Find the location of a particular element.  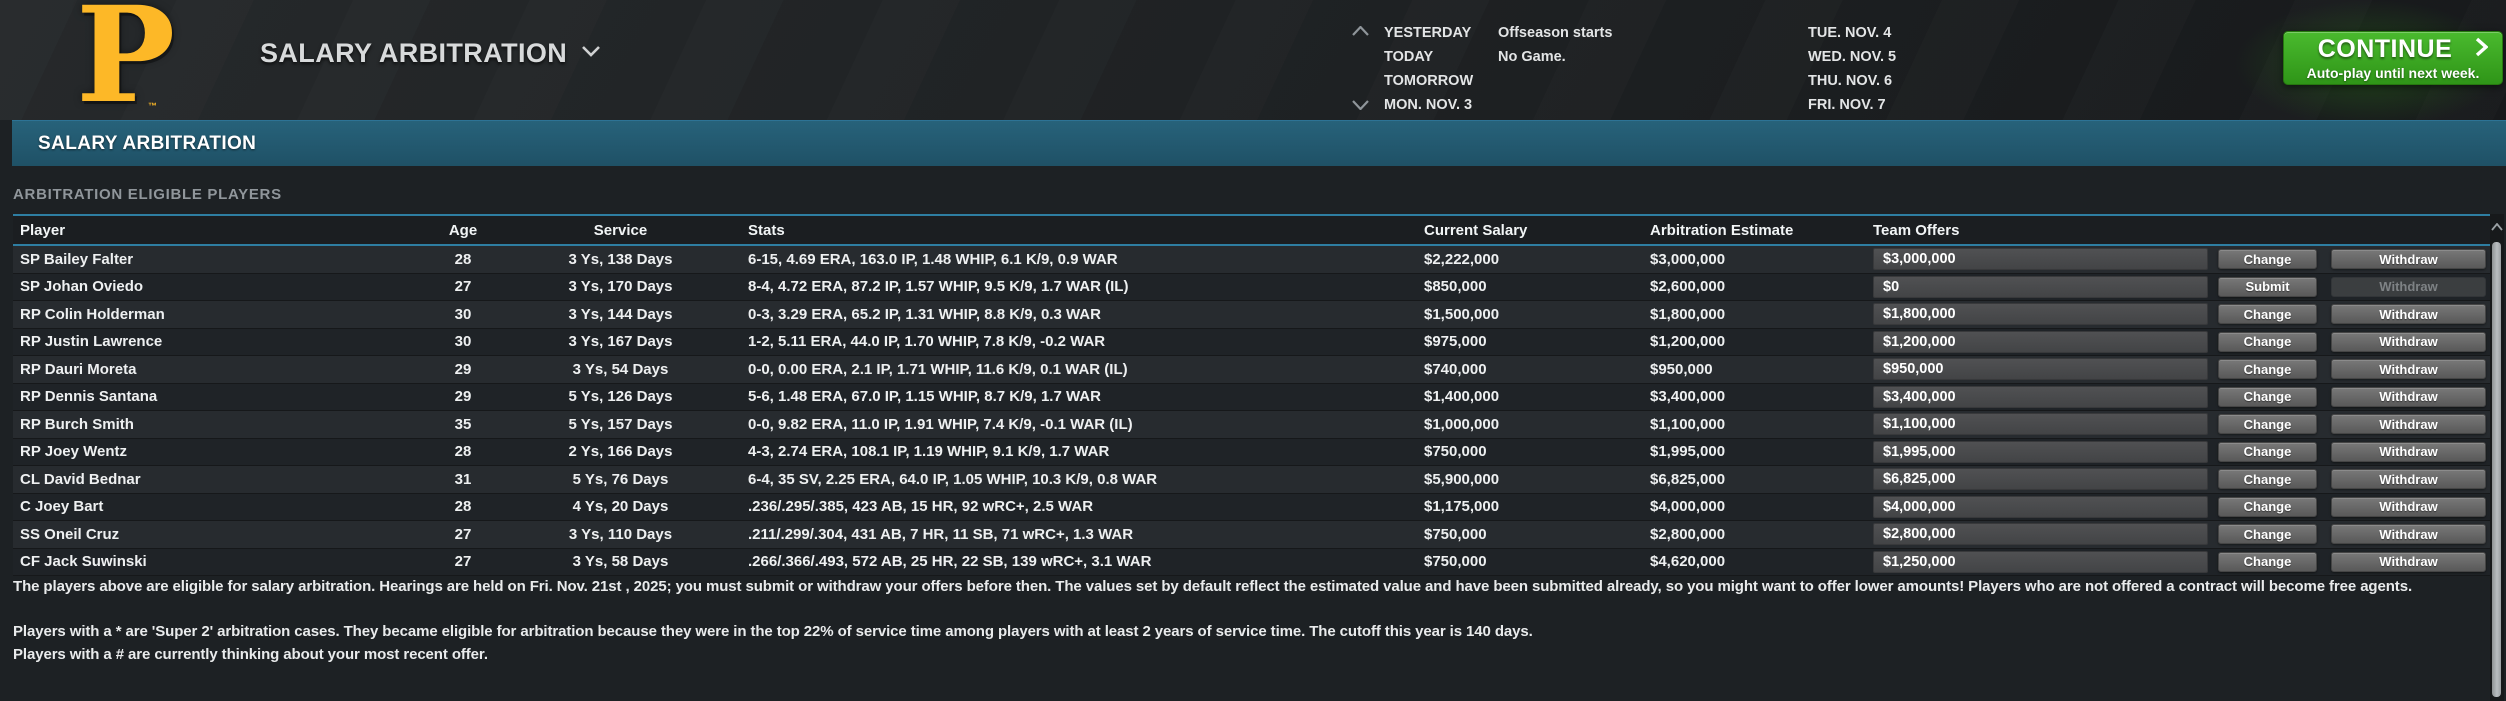

screen-title-dropdown: SALARY ARBITRATION is located at coordinates (430, 53).